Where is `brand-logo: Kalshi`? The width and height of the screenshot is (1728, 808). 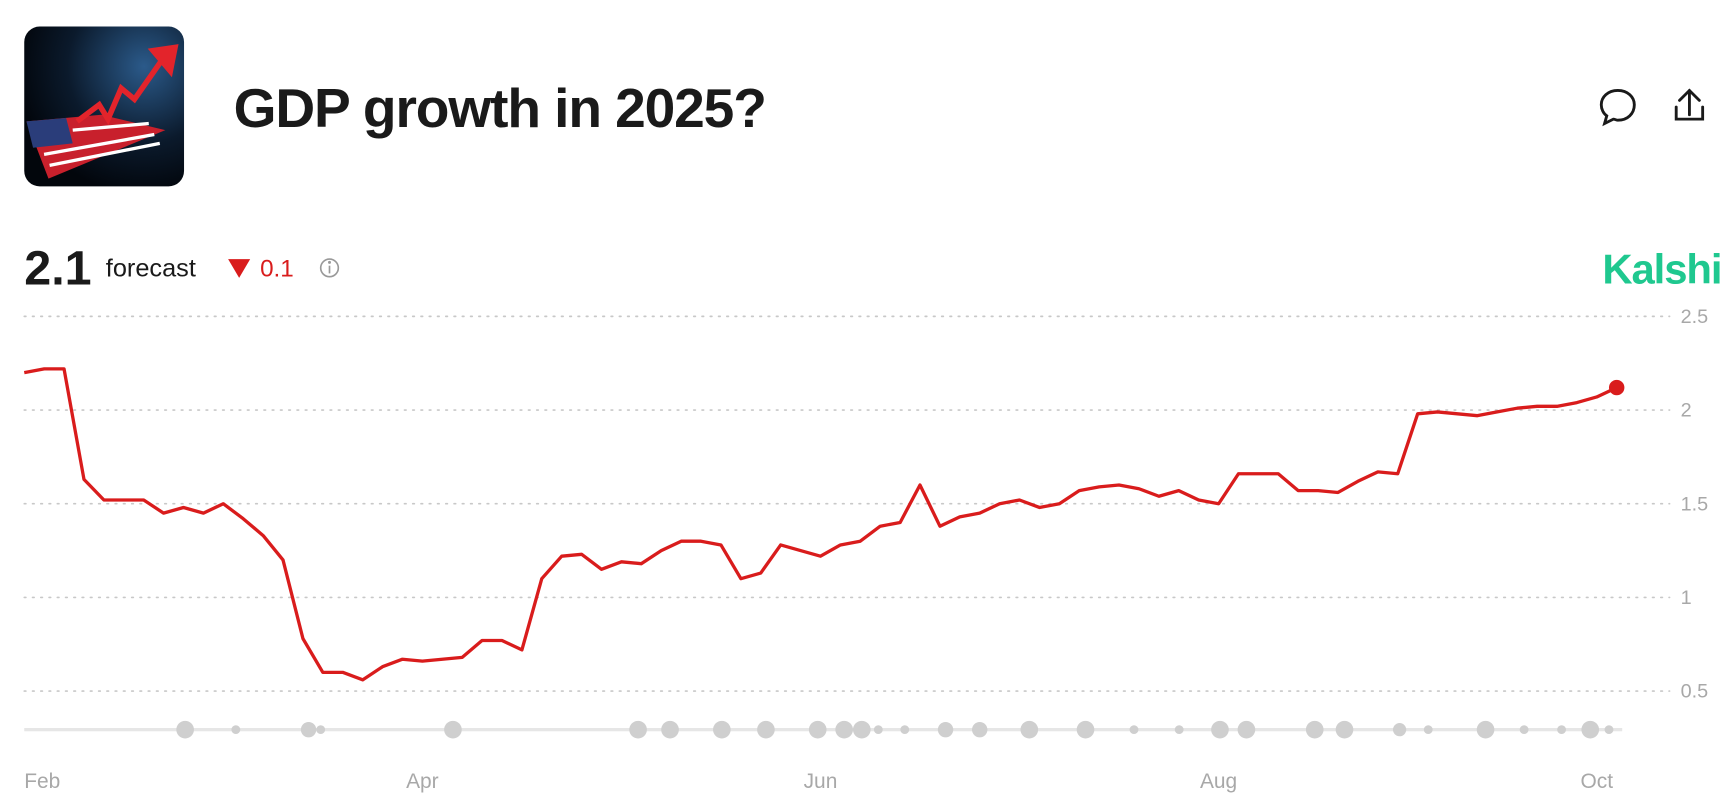 brand-logo: Kalshi is located at coordinates (1661, 268).